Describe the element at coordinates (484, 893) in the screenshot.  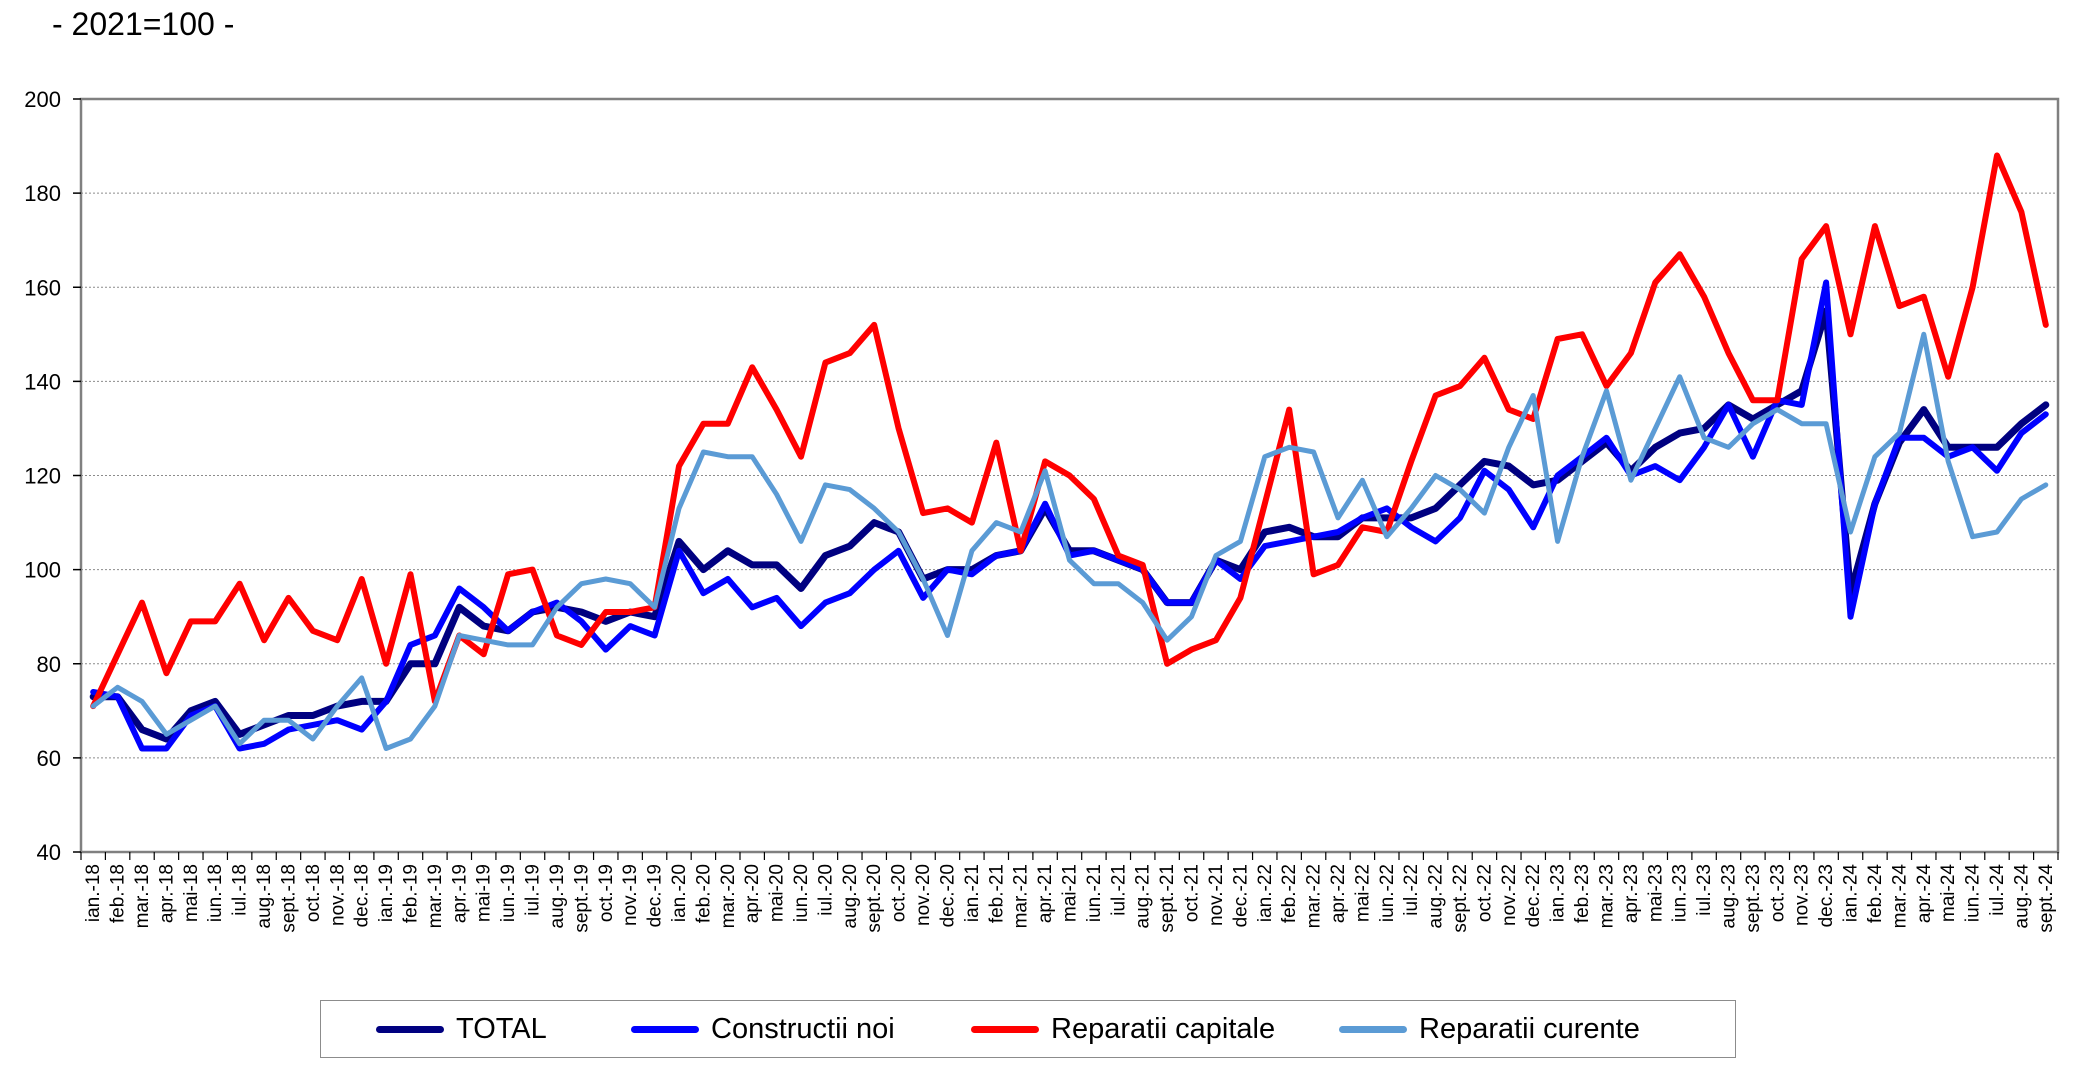
I see `x-tick-label: mai-19` at that location.